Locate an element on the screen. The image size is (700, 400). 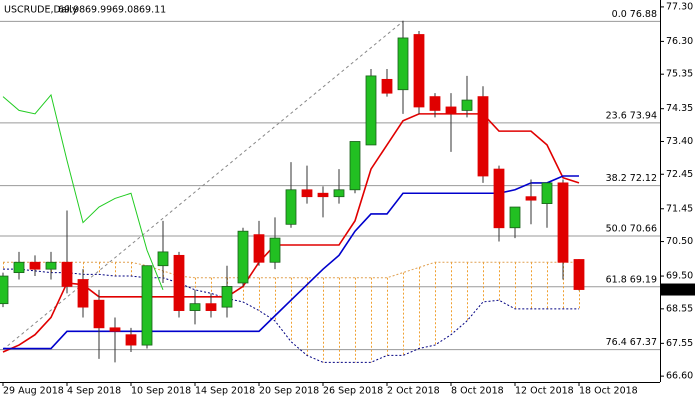
y-tick-label: 67.55 is located at coordinates (679, 343).